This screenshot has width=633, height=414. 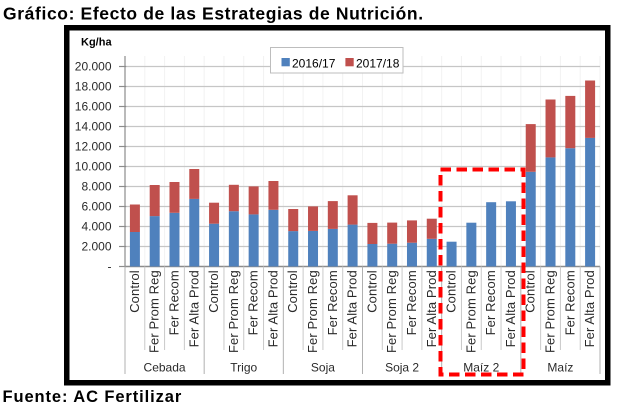 What do you see at coordinates (96, 187) in the screenshot?
I see `svg-text: 8.000` at bounding box center [96, 187].